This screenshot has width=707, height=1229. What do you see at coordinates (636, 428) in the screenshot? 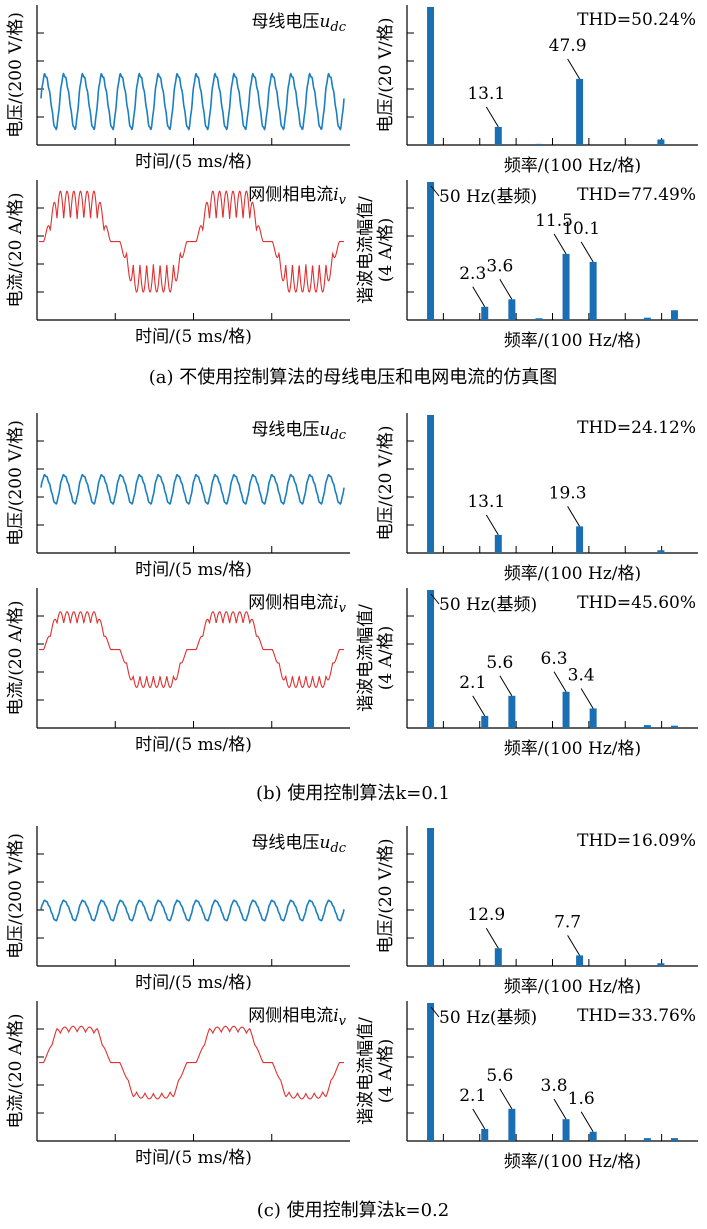
I see `thd-label: THD=24.12%` at bounding box center [636, 428].